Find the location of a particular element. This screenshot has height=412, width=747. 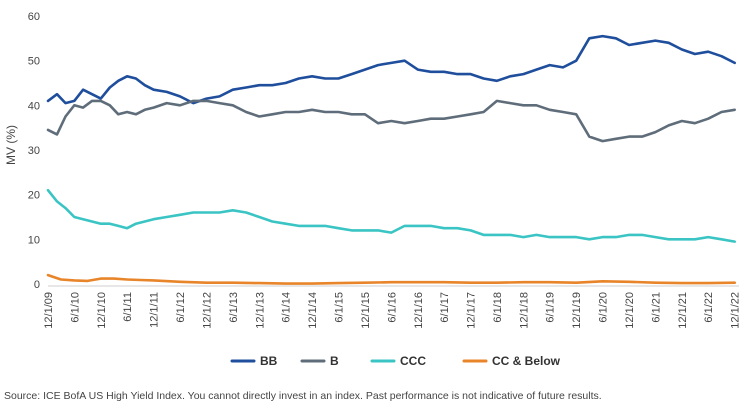

y-axis-title: MV (%) is located at coordinates (11, 145).